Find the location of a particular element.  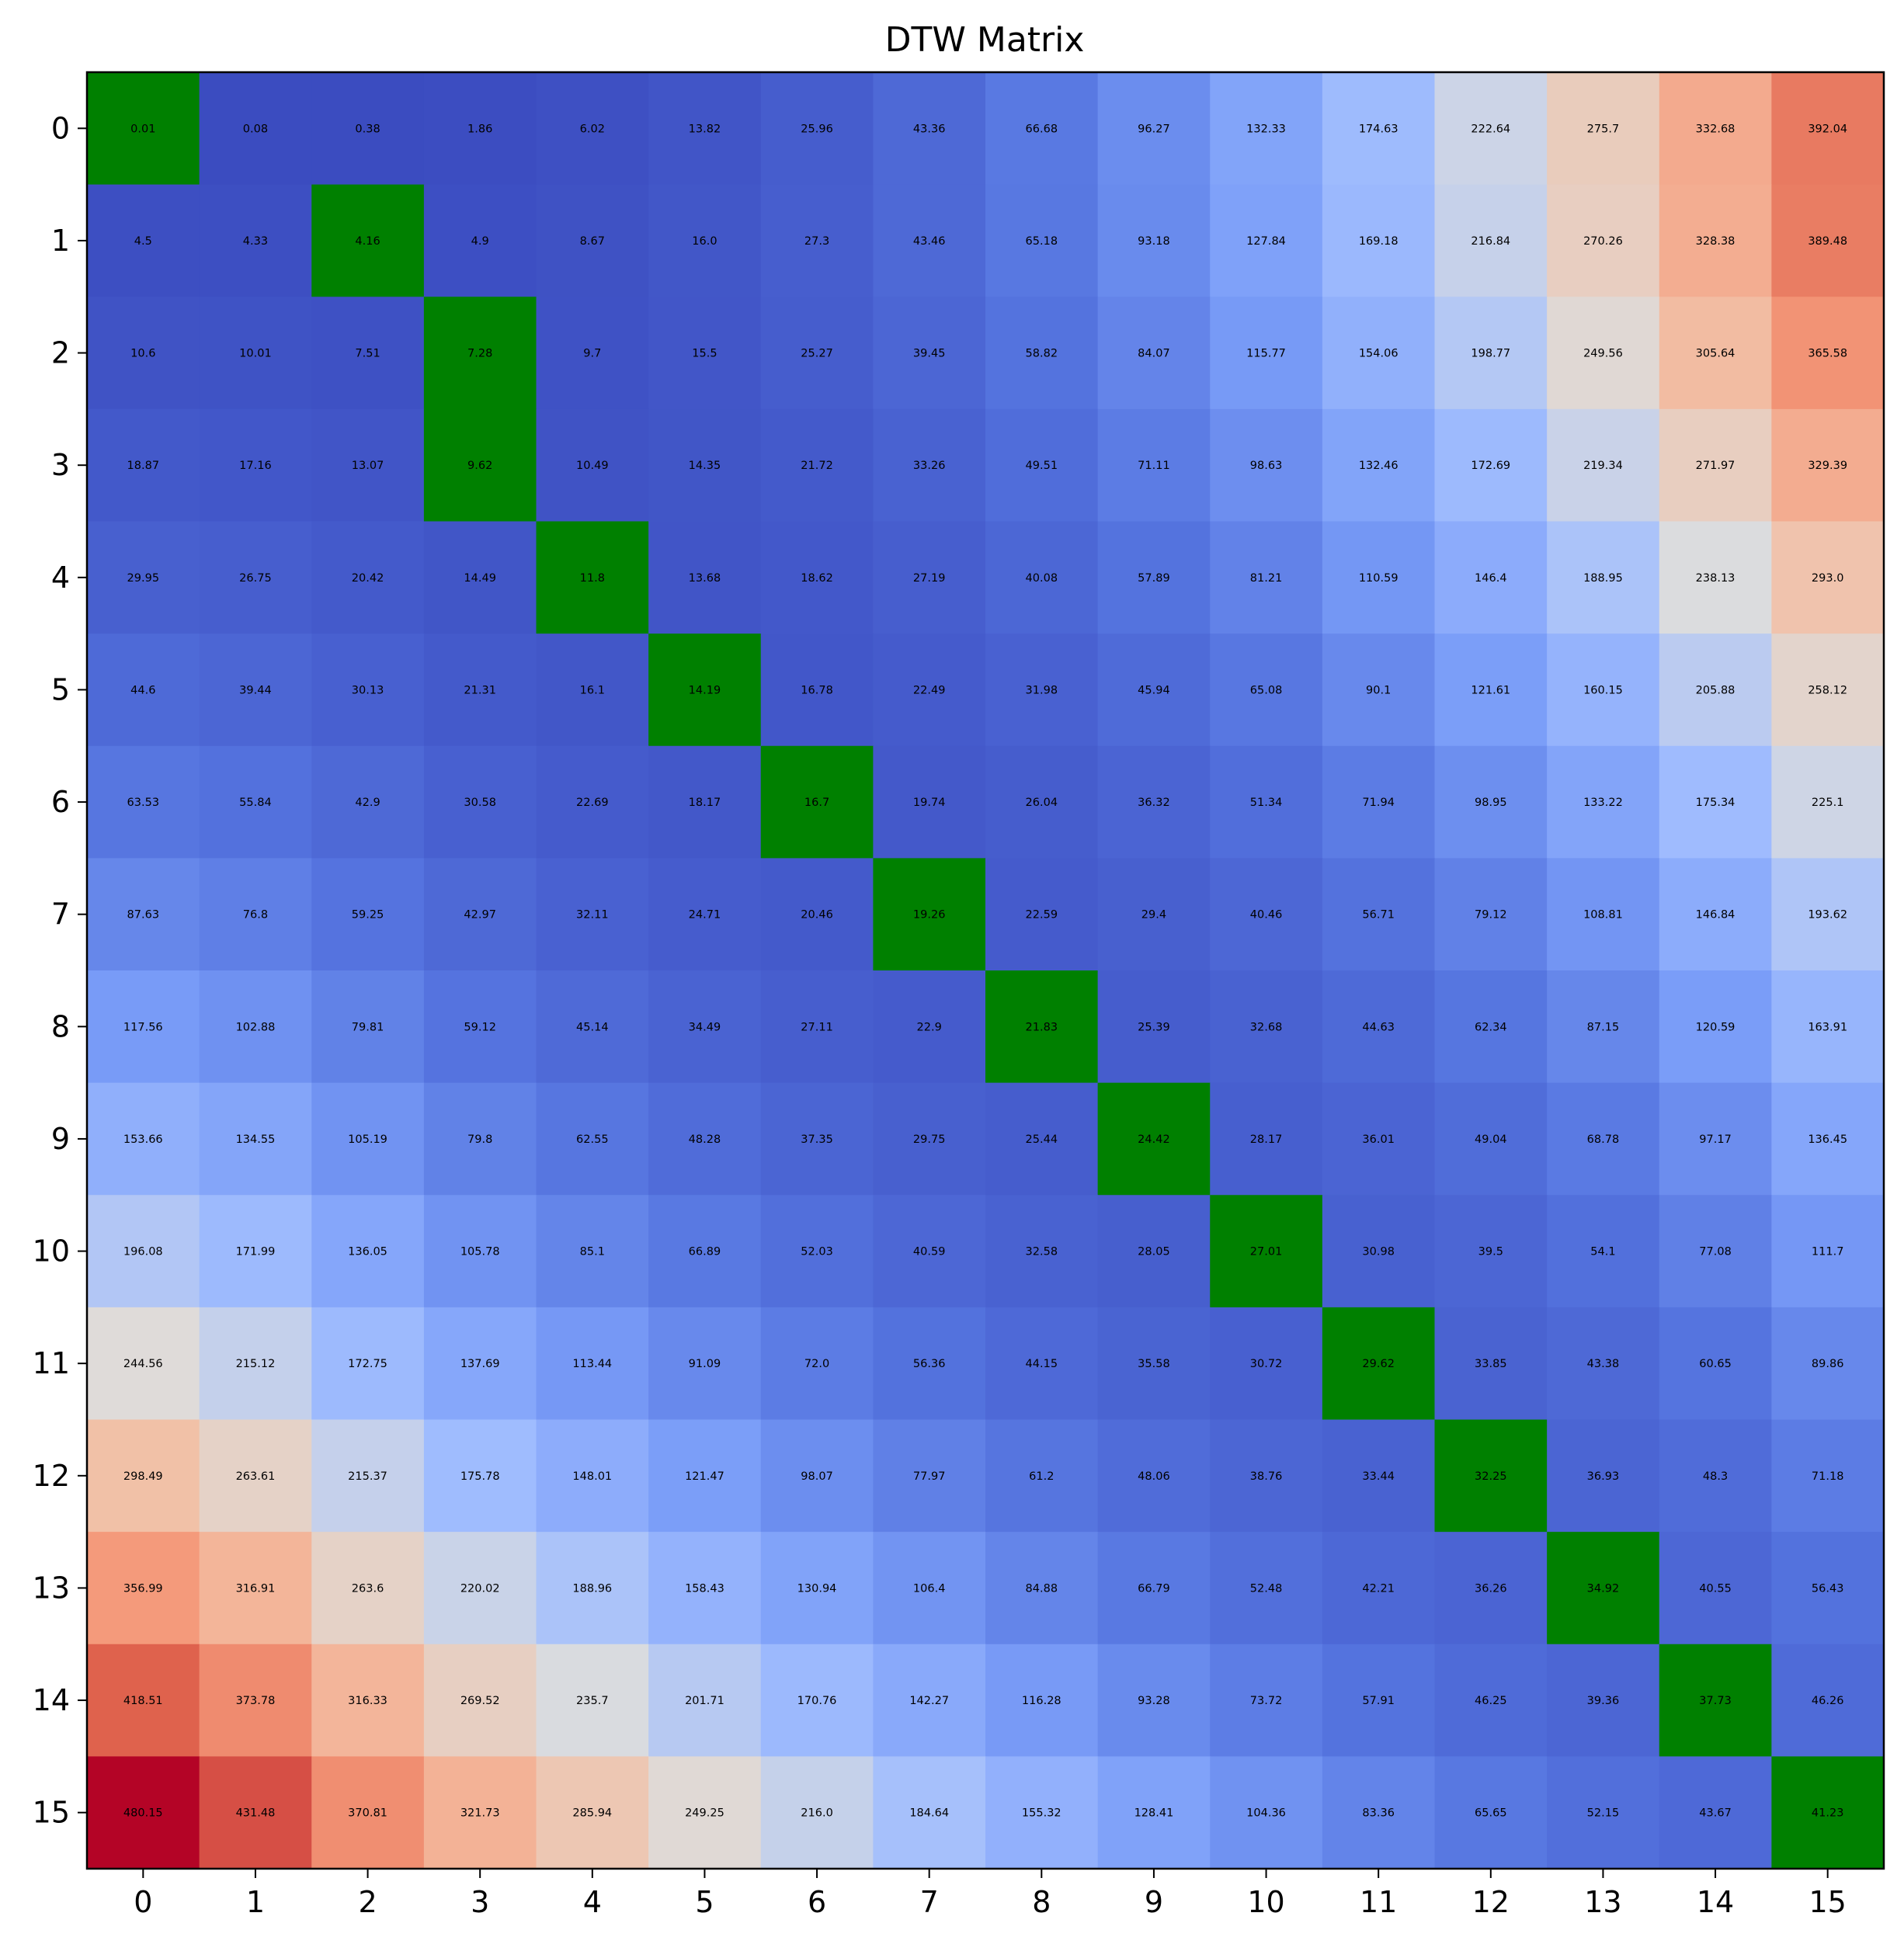

cell-value-label: 171.99 is located at coordinates (256, 1252).